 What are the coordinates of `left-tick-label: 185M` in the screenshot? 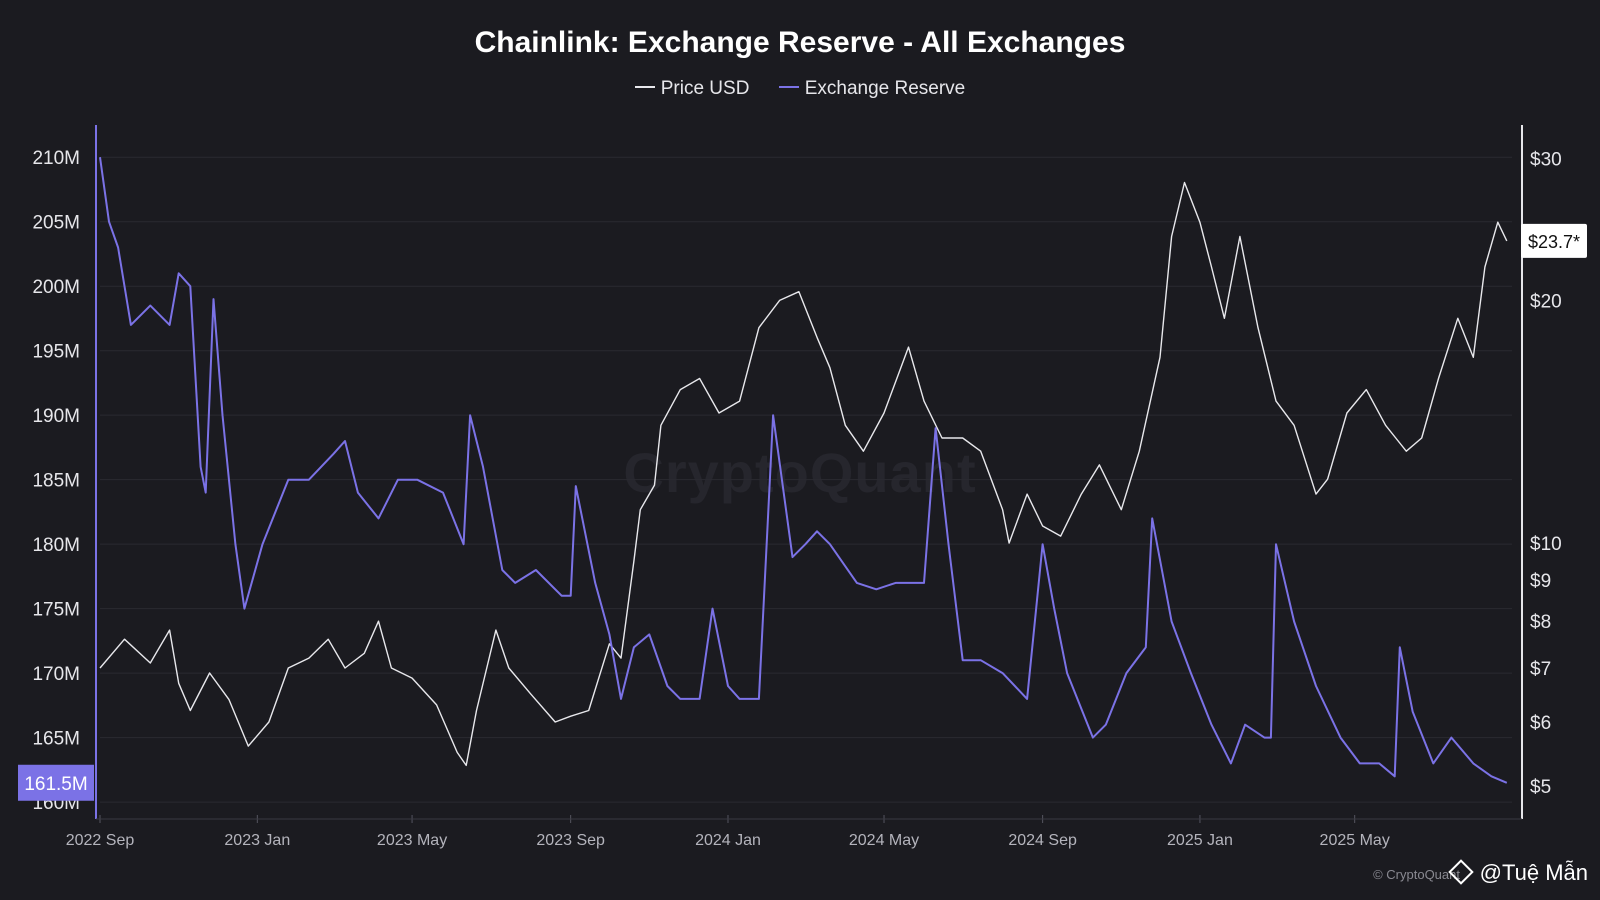 It's located at (56, 481).